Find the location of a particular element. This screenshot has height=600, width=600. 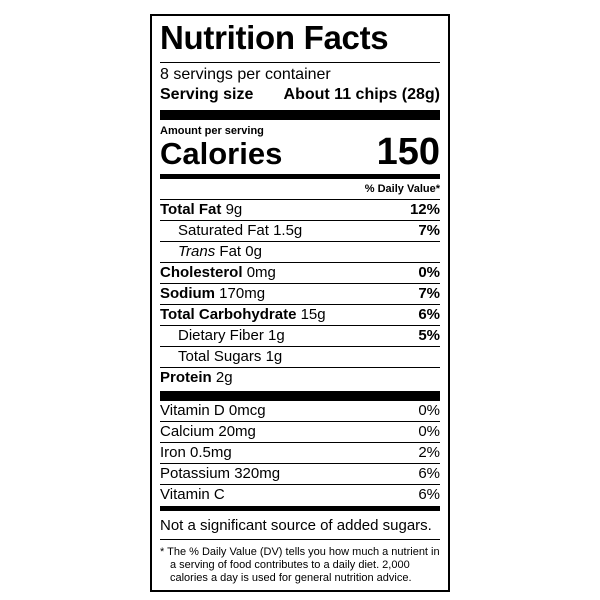

nutrient-row: Cholesterol 0mg 0% is located at coordinates (300, 272).